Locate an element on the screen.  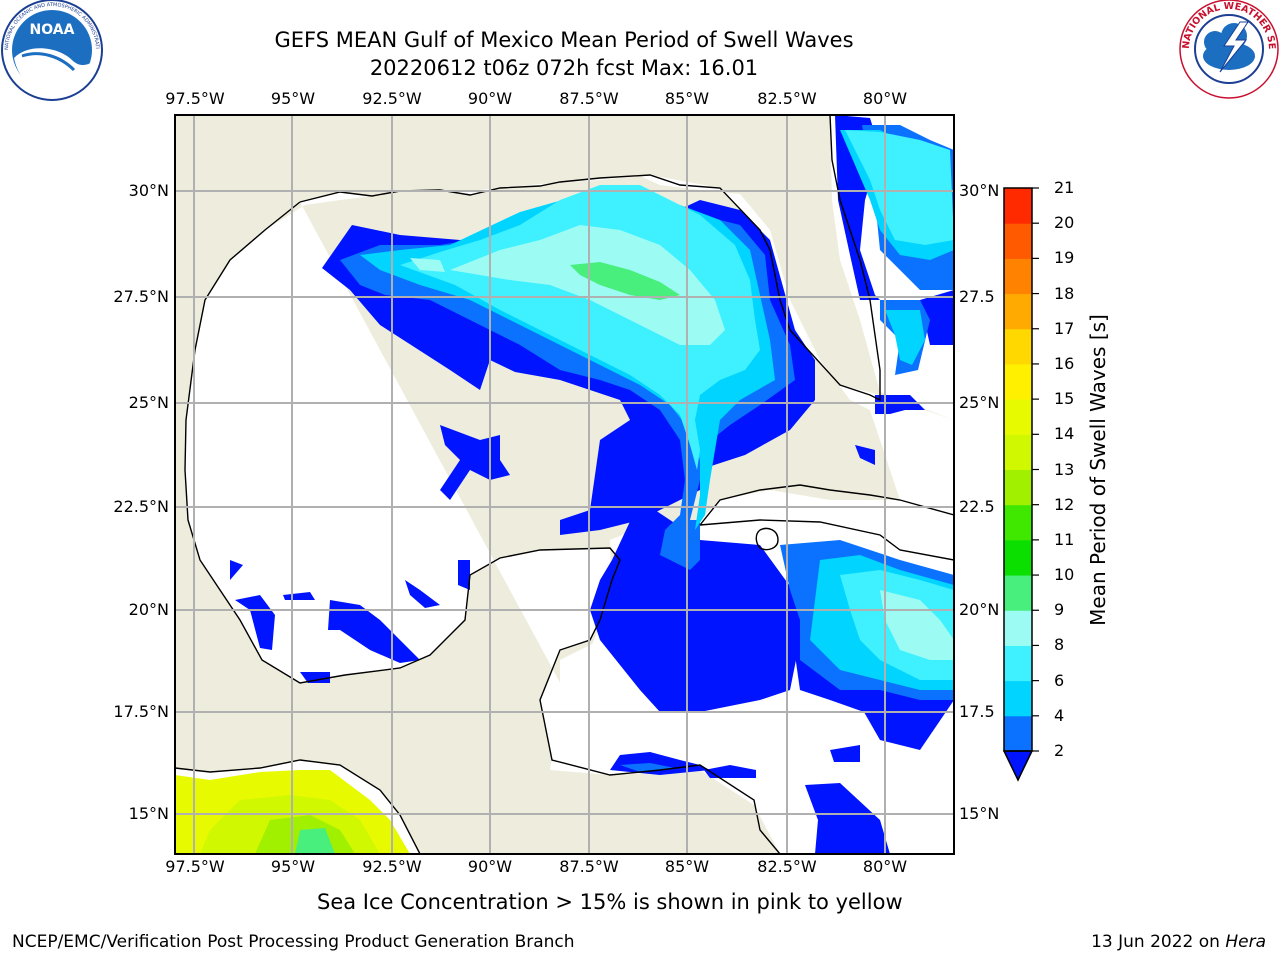
lat-tick-right: 25°N is located at coordinates (979, 402).